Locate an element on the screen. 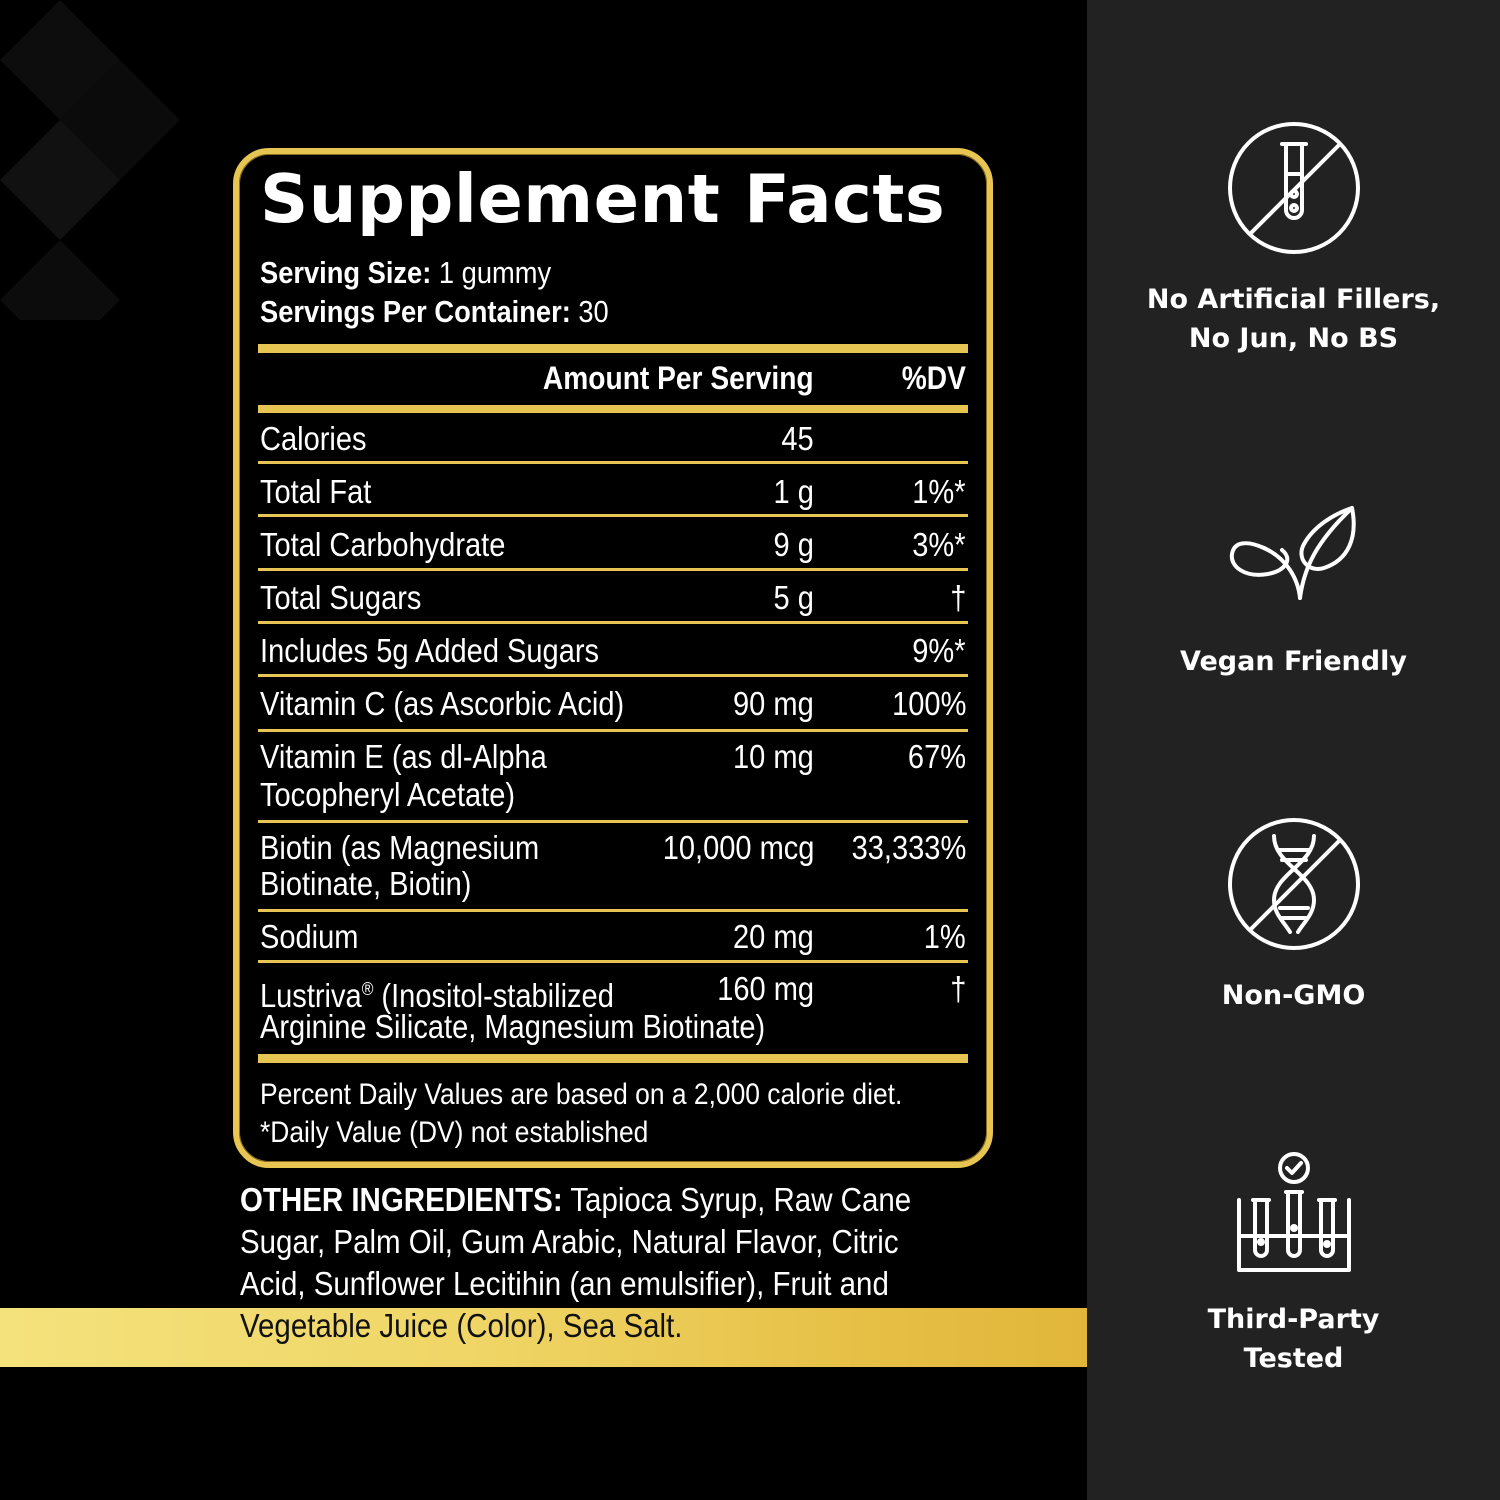 The width and height of the screenshot is (1500, 1500). header-dv: %DV is located at coordinates (933, 378).